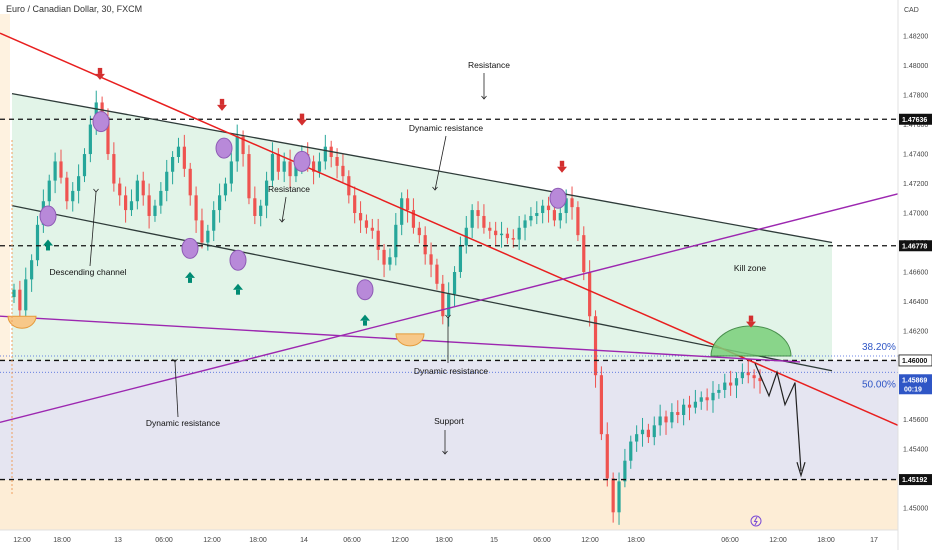 Image resolution: width=932 pixels, height=550 pixels. I want to click on price-tick-label: 1.45400, so click(915, 449).